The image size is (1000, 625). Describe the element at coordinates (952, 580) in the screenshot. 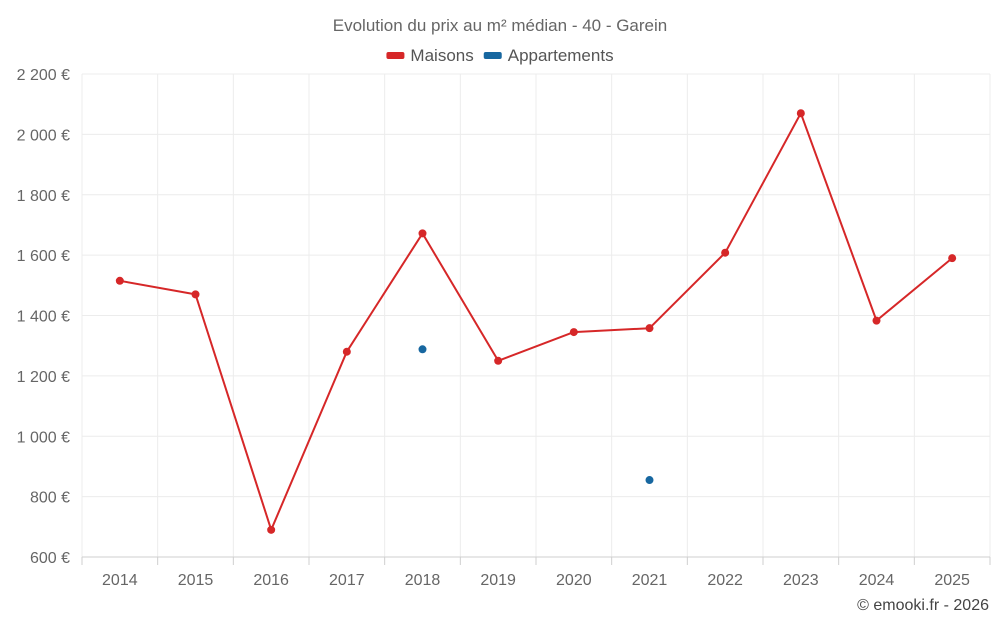

I see `x-tick-label: 2025` at that location.